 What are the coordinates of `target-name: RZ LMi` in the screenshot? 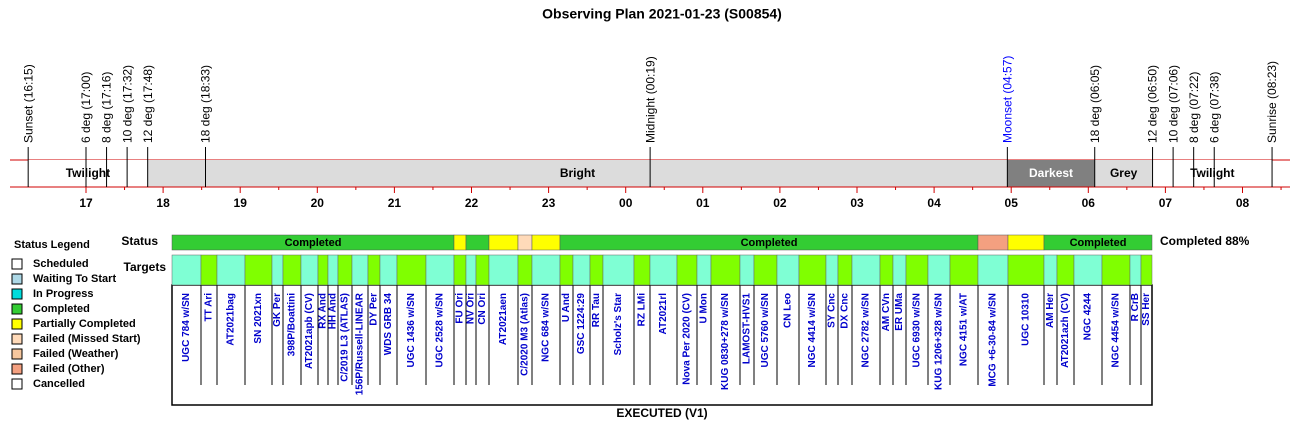 It's located at (642, 310).